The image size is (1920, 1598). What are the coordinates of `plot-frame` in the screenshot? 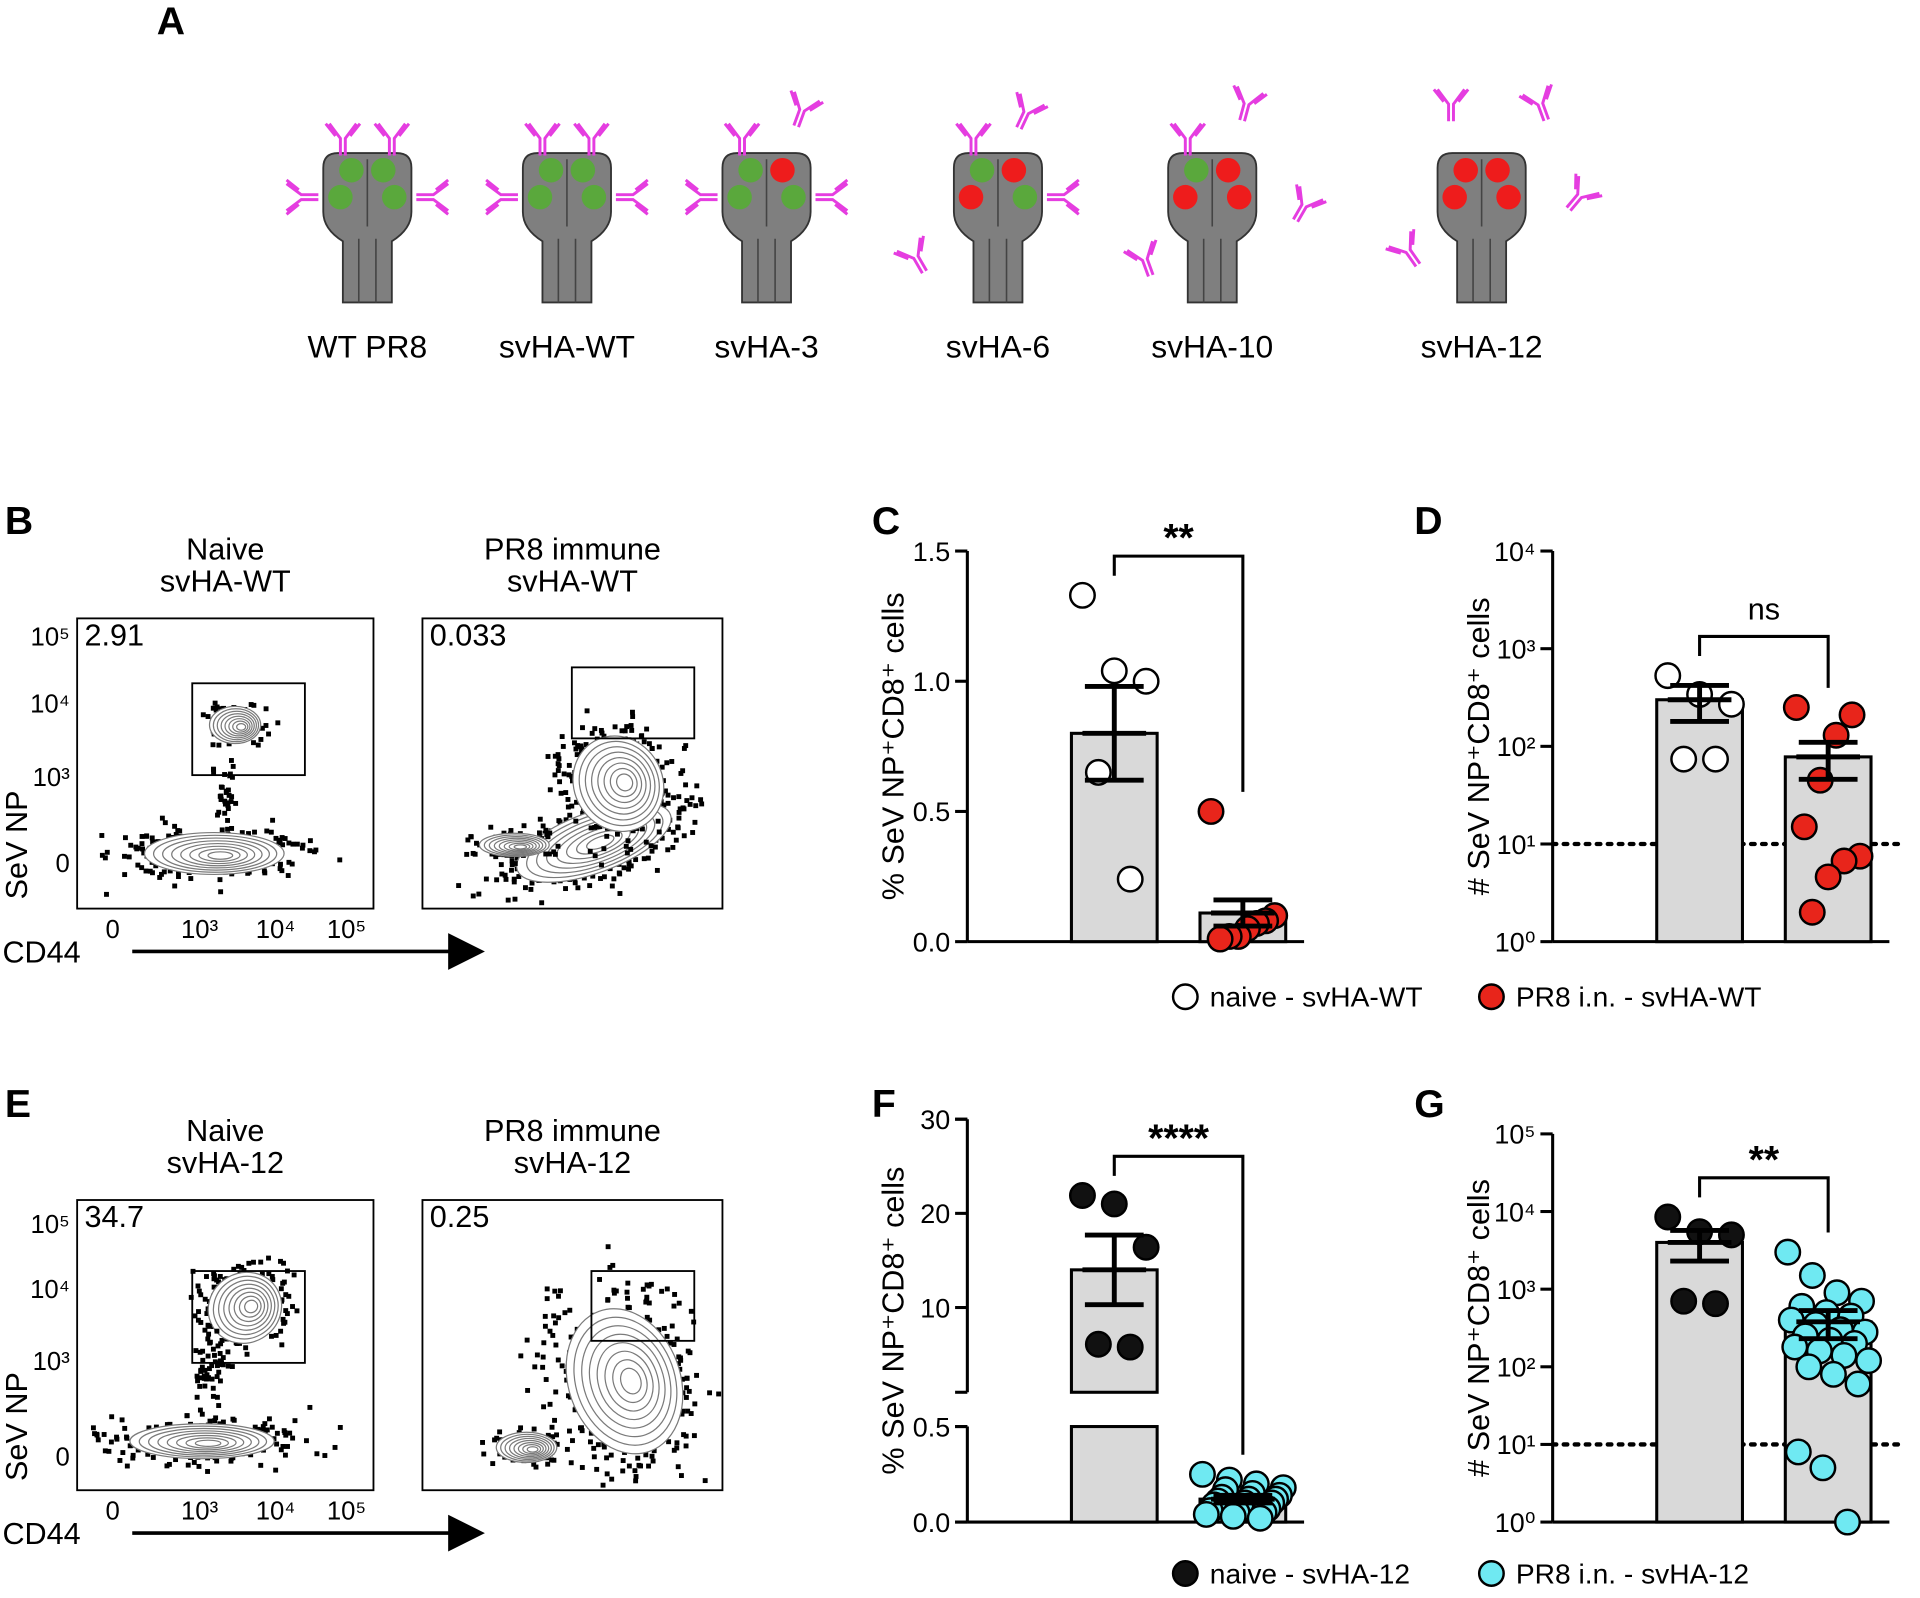 It's located at (225, 763).